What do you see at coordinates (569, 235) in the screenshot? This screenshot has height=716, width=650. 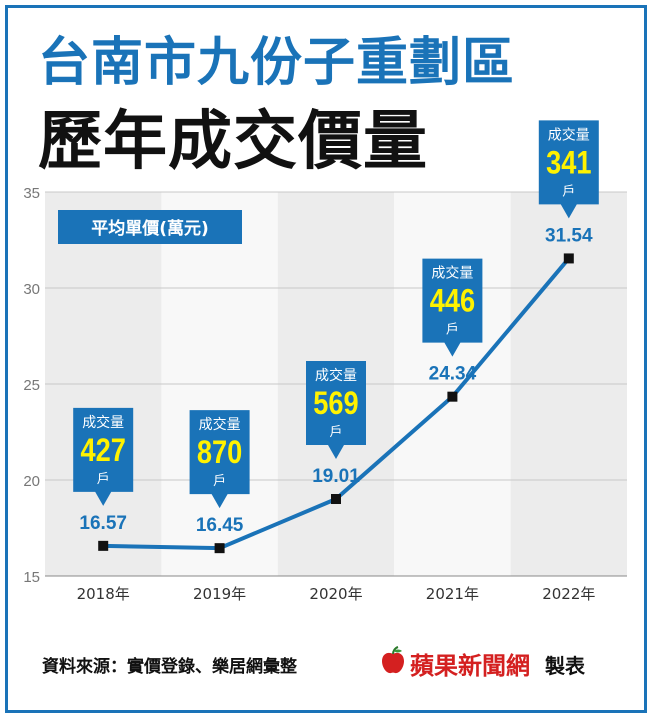 I see `value-label: 31.54` at bounding box center [569, 235].